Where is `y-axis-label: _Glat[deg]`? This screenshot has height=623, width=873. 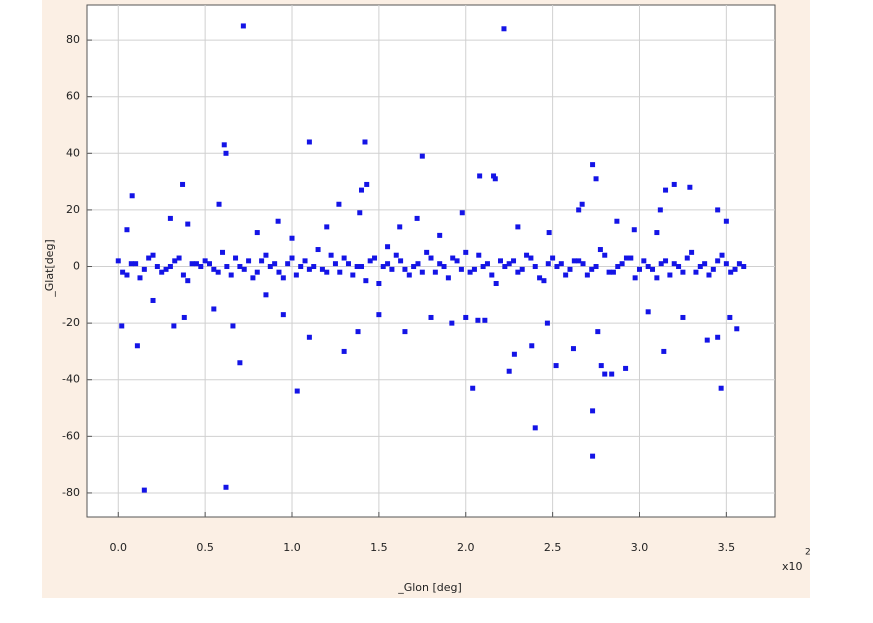 y-axis-label: _Glat[deg] is located at coordinates (49, 268).